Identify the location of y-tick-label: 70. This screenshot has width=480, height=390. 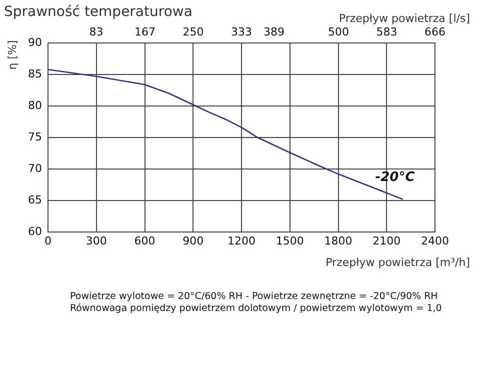
(35, 168).